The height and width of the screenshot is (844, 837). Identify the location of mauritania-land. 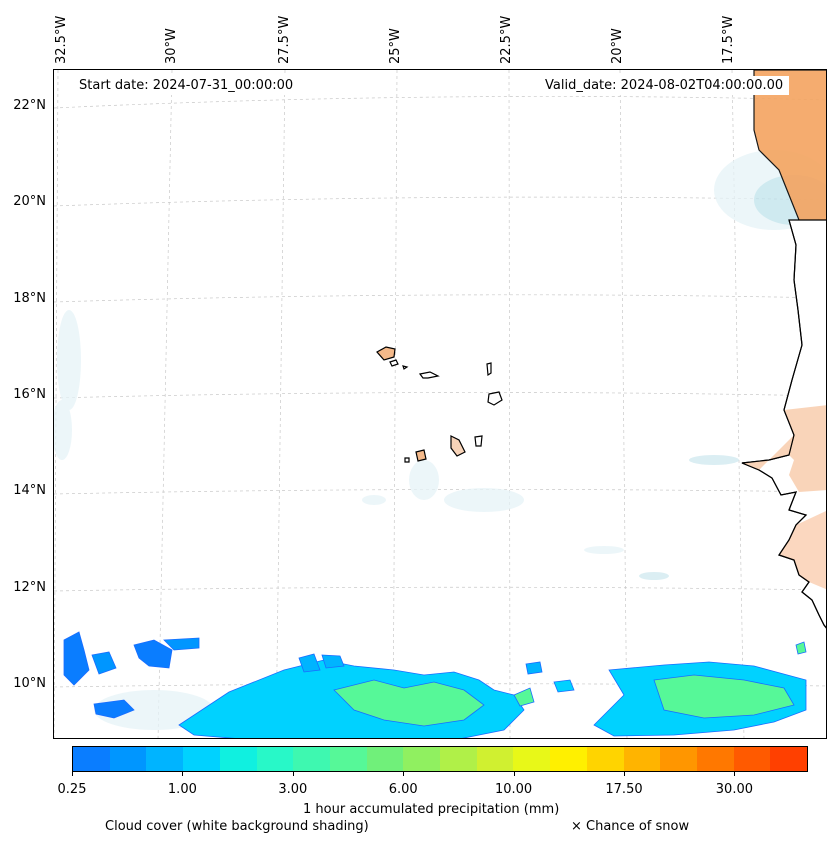
(789, 150).